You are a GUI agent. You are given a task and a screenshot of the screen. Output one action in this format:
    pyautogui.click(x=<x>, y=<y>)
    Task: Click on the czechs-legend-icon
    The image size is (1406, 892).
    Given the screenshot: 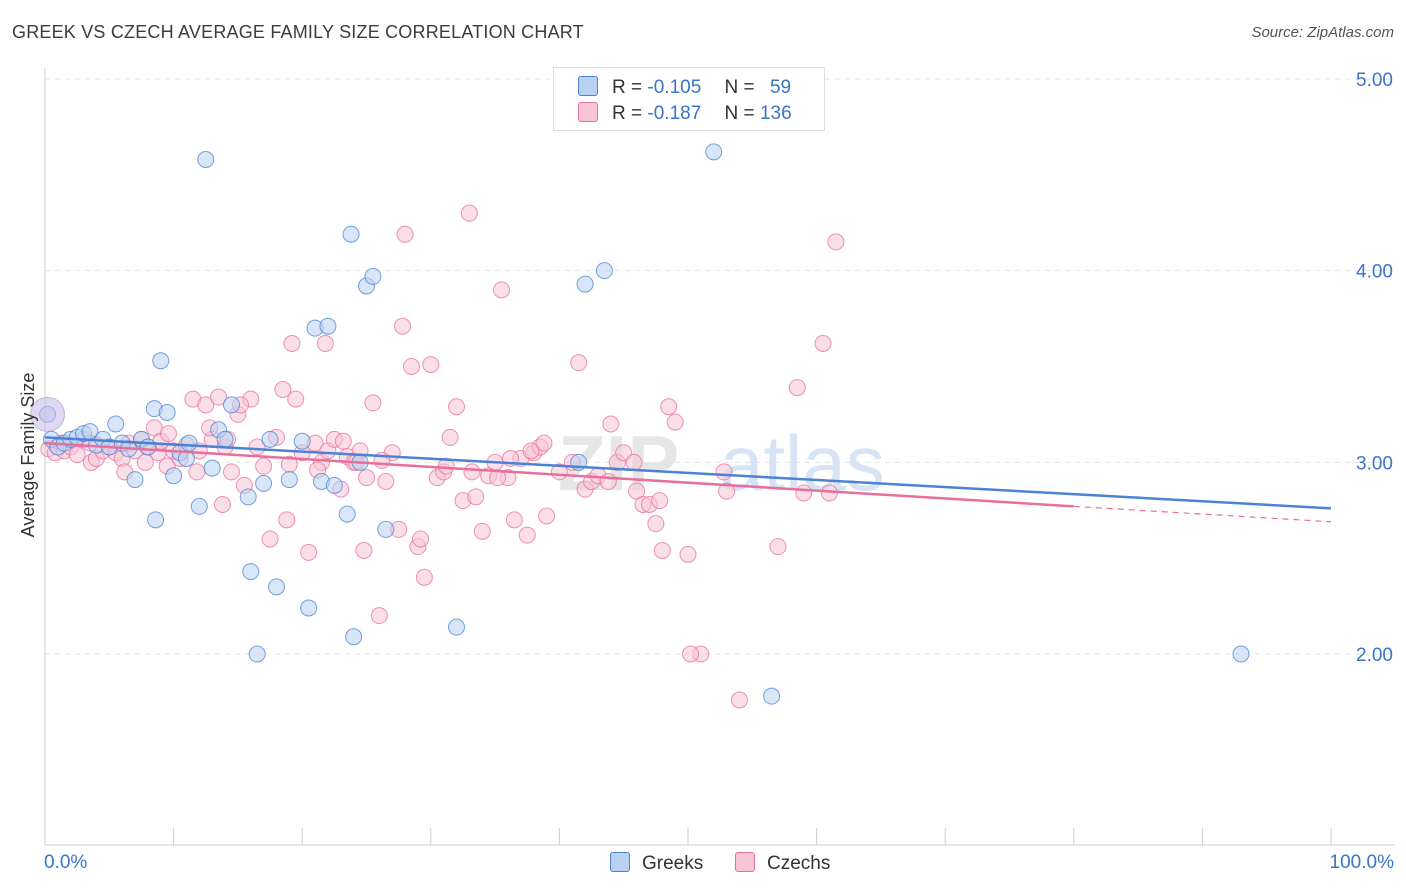 What is the action you would take?
    pyautogui.click(x=745, y=862)
    